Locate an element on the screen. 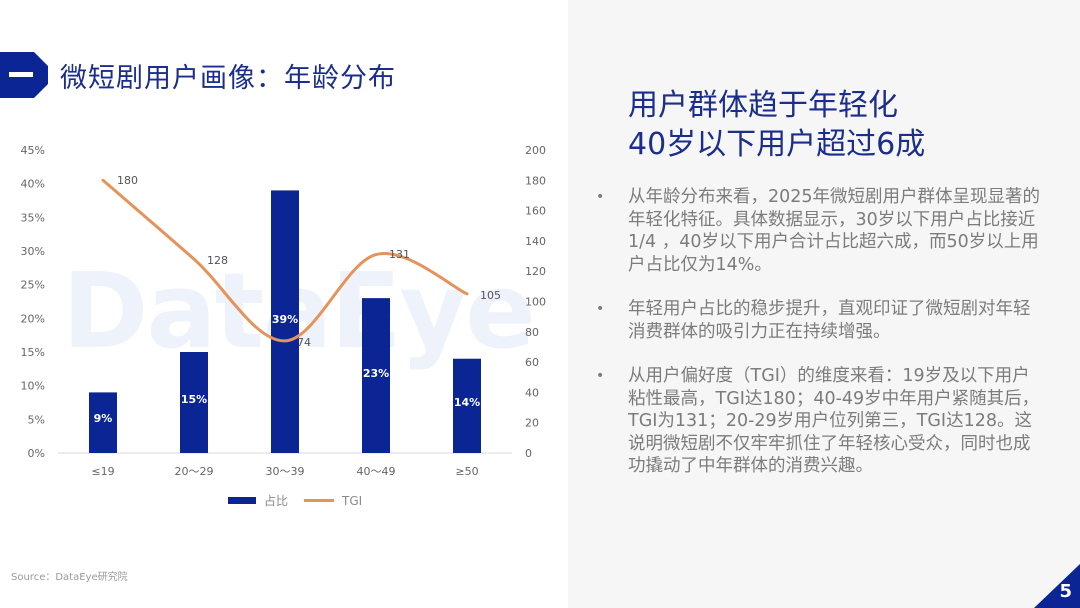 The width and height of the screenshot is (1080, 608). bar-value-label: 15% is located at coordinates (194, 399).